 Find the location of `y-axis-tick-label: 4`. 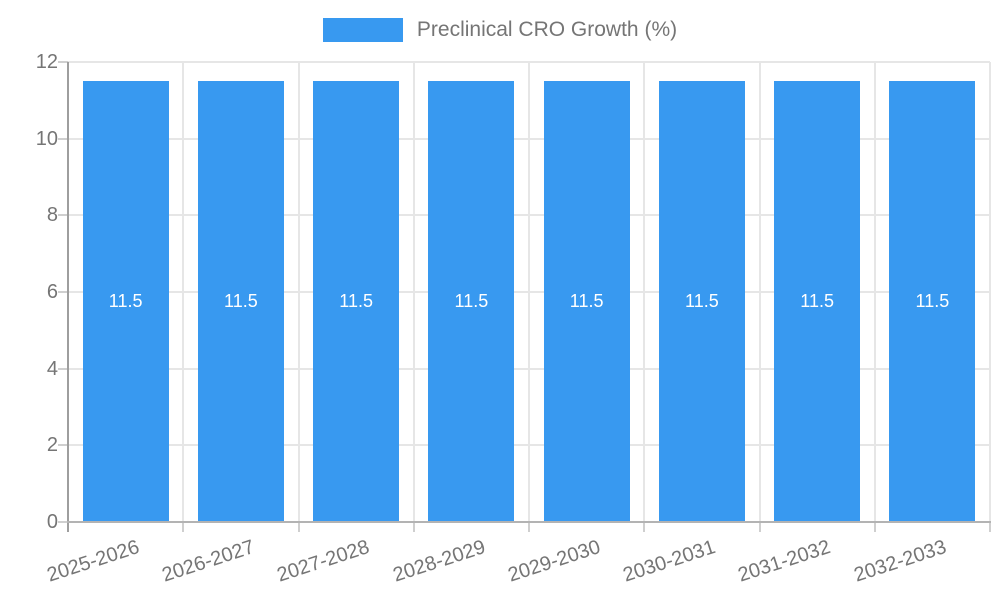

y-axis-tick-label: 4 is located at coordinates (52, 368).